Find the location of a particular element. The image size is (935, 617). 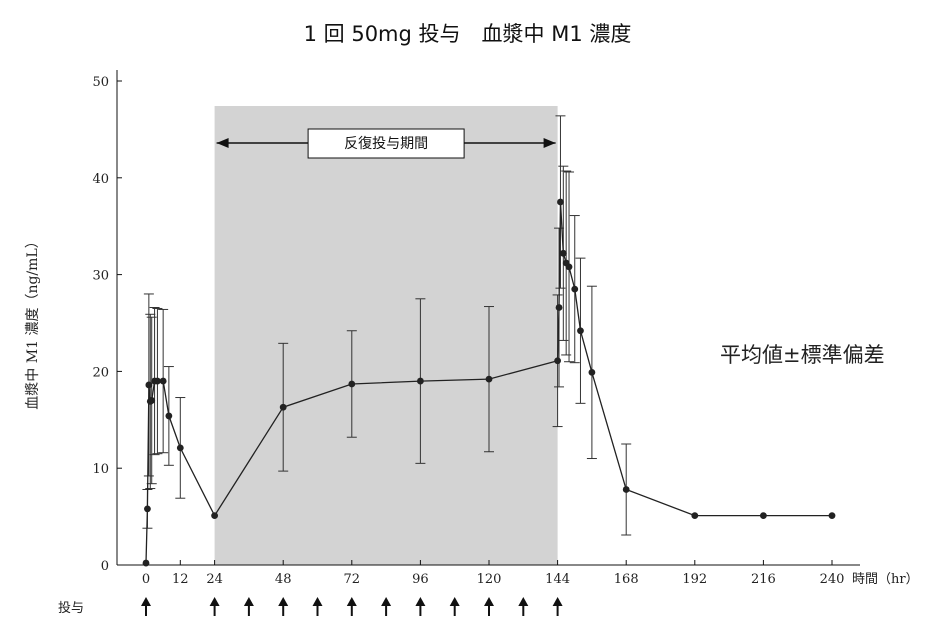

x-tick-label: 12 is located at coordinates (180, 579).